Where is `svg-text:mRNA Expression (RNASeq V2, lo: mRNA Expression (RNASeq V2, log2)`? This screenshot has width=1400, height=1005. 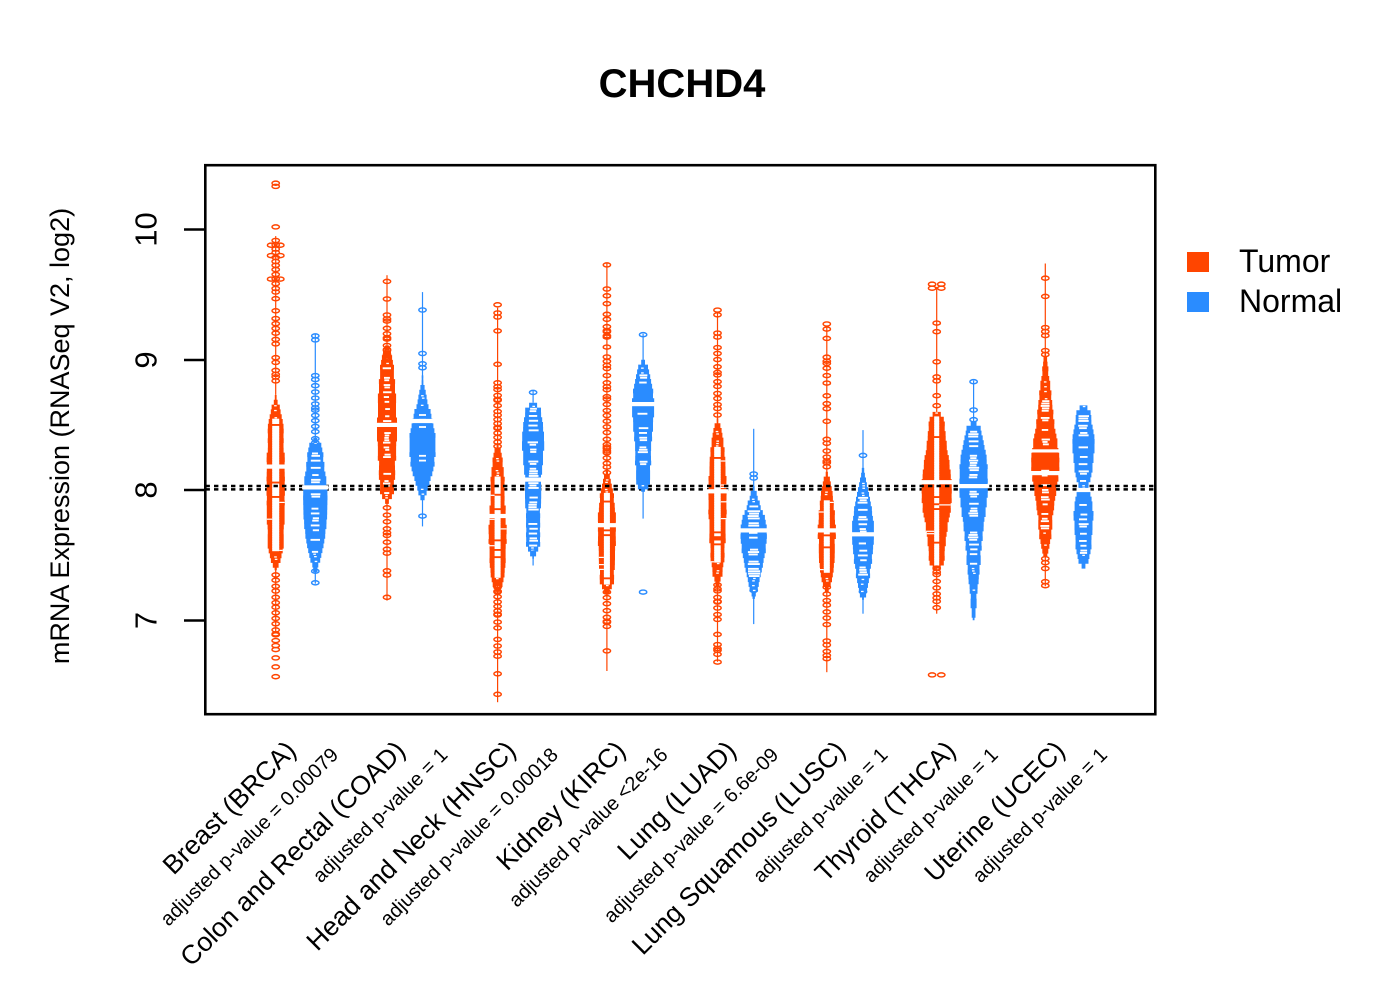 svg-text:mRNA Expression (RNASeq V2, lo: mRNA Expression (RNASeq V2, log2) is located at coordinates (60, 436).